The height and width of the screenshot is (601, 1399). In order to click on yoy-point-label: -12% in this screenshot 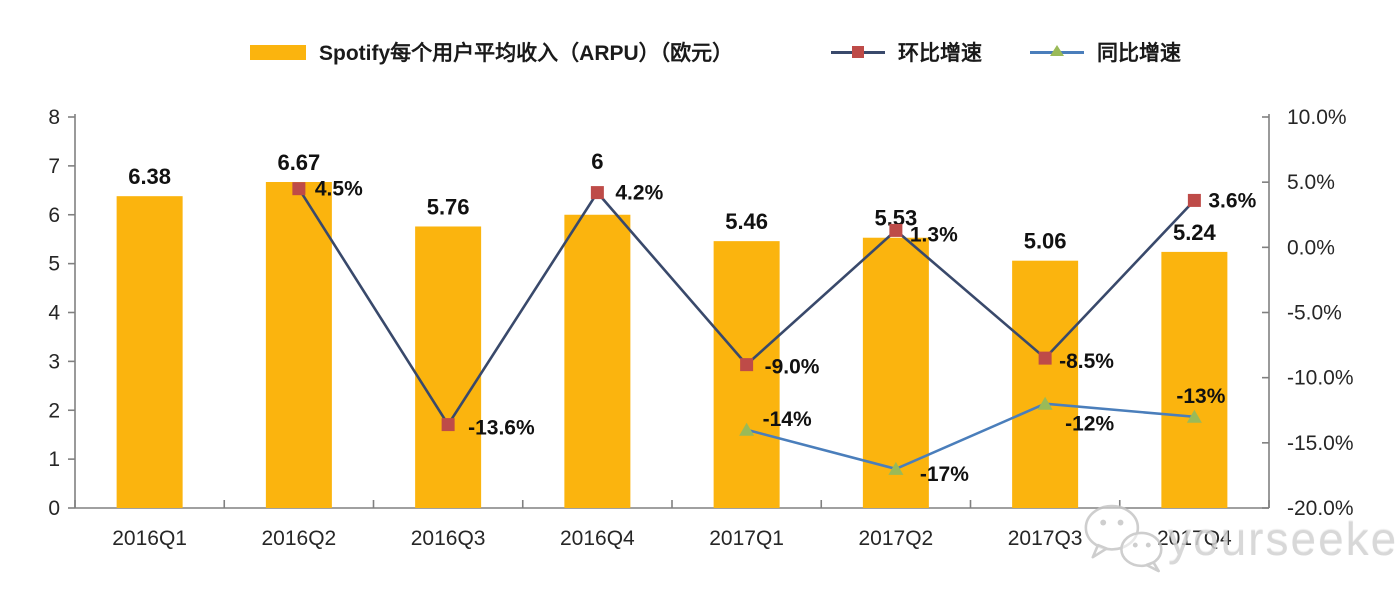, I will do `click(1089, 424)`.